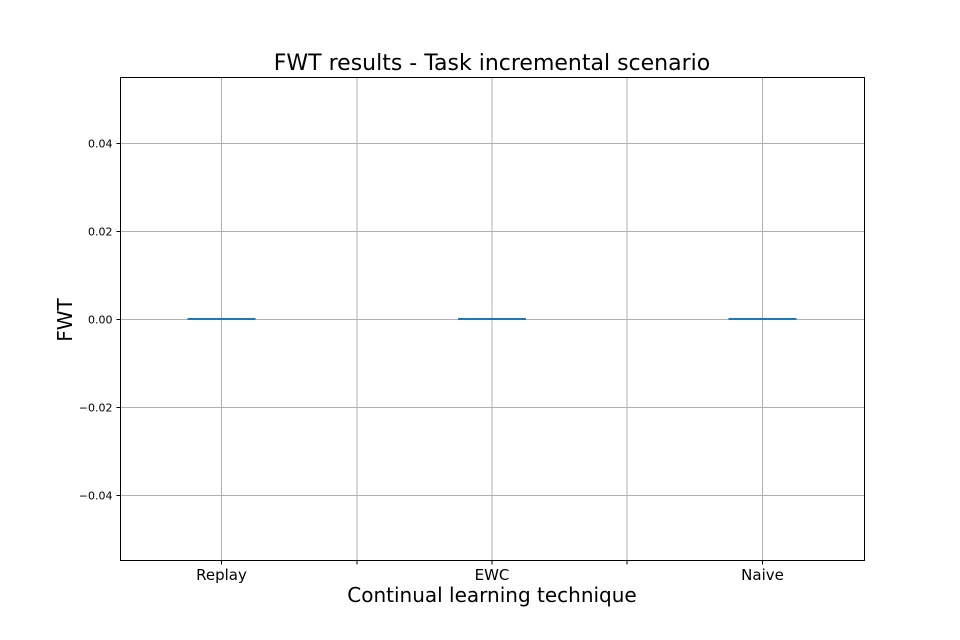 This screenshot has width=960, height=640. What do you see at coordinates (100, 144) in the screenshot?
I see `y-tick-label: 0.04` at bounding box center [100, 144].